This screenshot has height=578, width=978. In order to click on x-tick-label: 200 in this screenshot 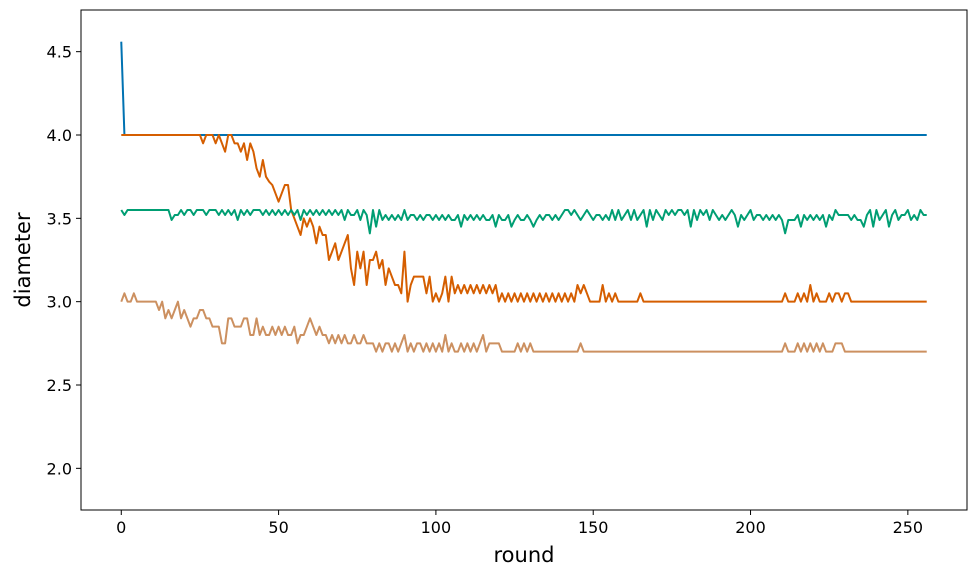, I will do `click(750, 527)`.